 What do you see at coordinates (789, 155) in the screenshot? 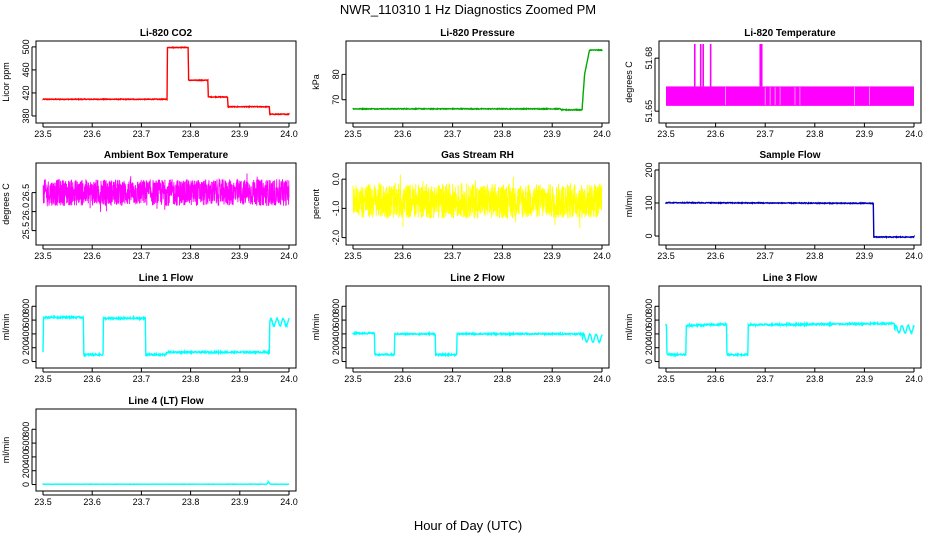
I see `panel-title: Sample Flow` at bounding box center [789, 155].